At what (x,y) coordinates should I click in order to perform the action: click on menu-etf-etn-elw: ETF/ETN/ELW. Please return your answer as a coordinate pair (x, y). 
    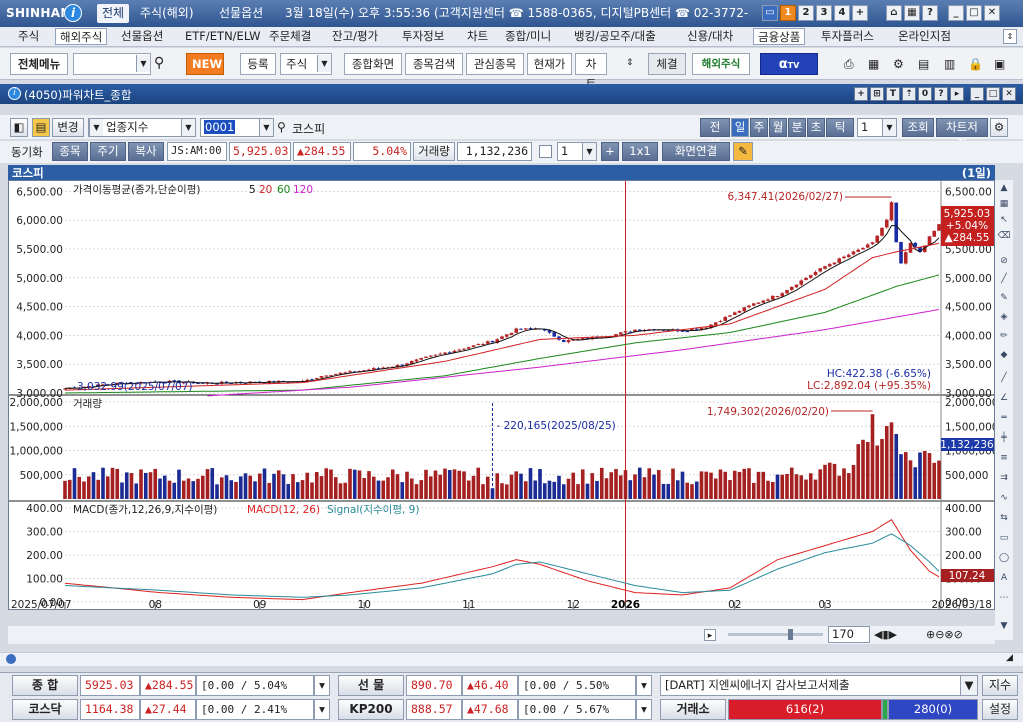
    Looking at the image, I should click on (223, 36).